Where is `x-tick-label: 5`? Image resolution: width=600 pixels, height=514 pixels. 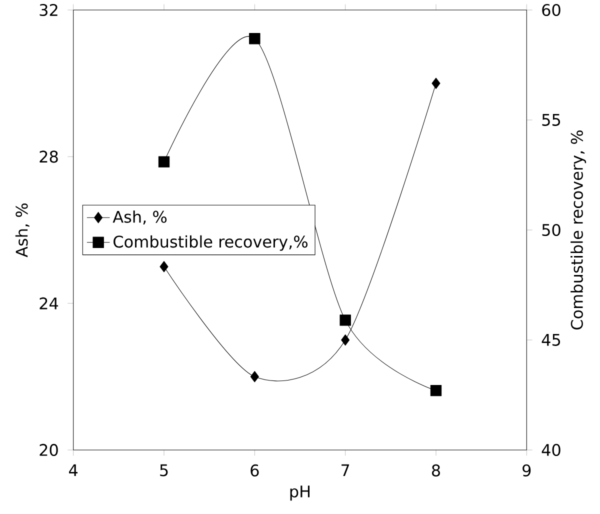
x-tick-label: 5 is located at coordinates (164, 470).